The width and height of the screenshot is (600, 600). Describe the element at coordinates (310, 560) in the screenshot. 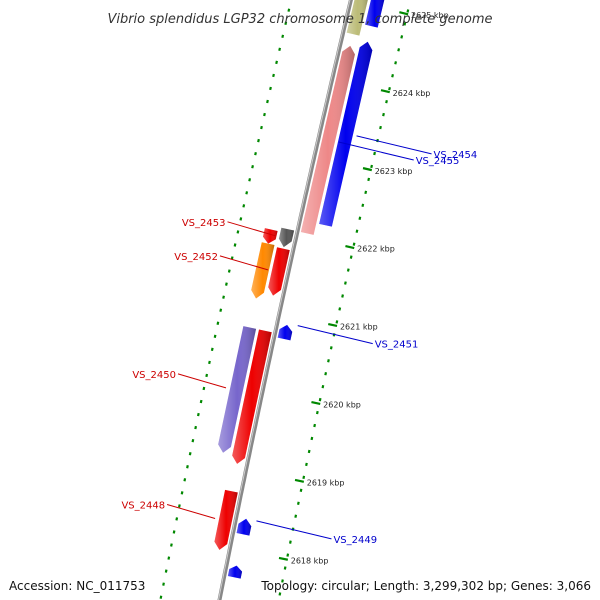

I see `kbp-label: 2618 kbp` at that location.